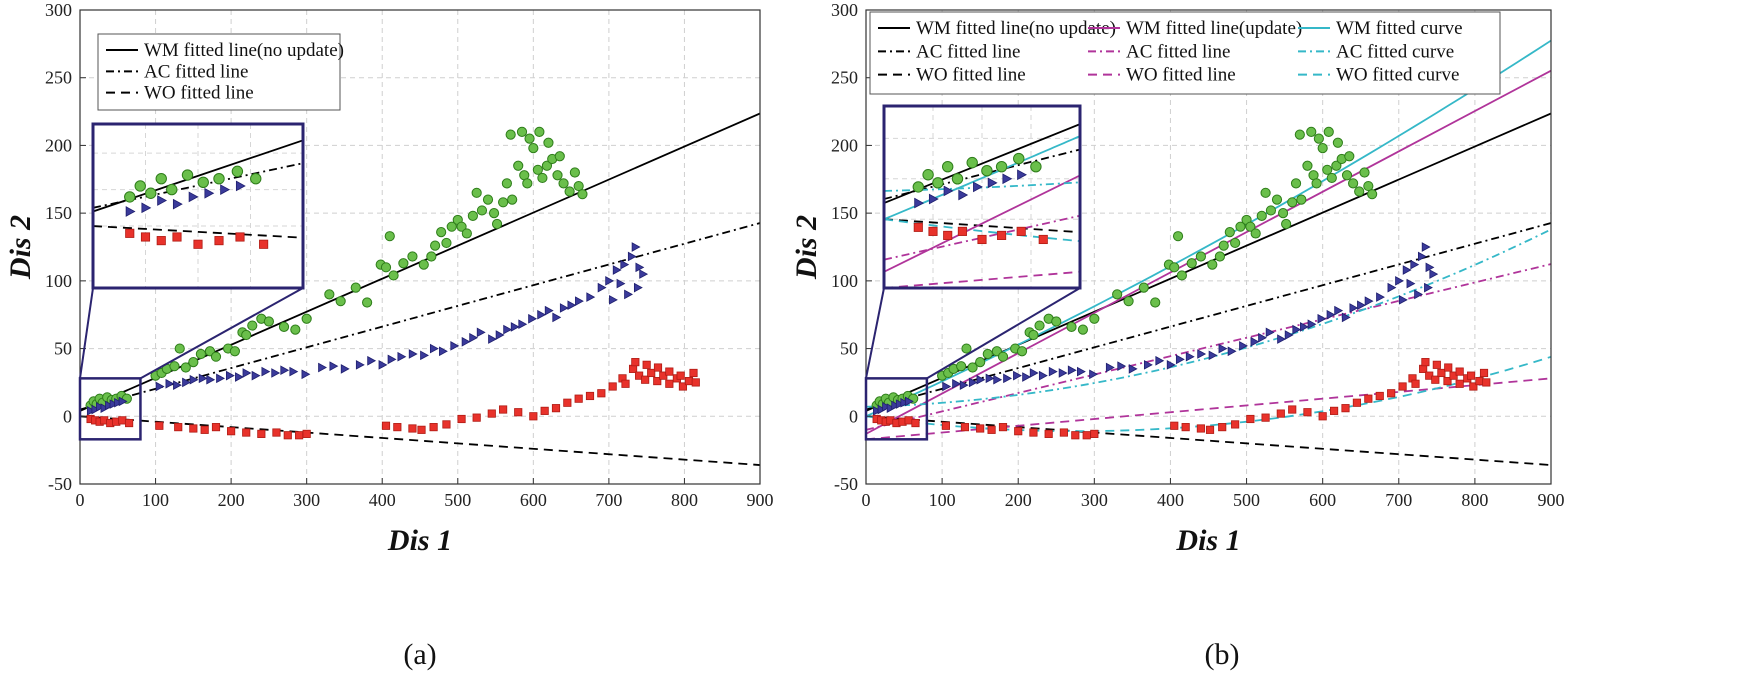 The height and width of the screenshot is (681, 1755). I want to click on panel-1-y-axis-label: Dis 2, so click(806, 247).